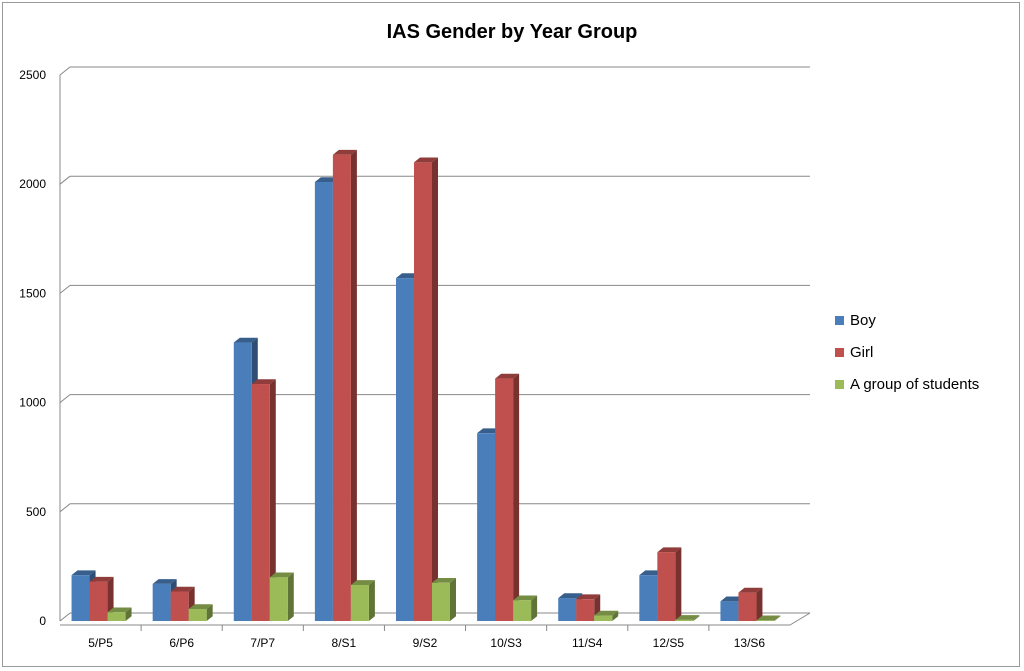 The width and height of the screenshot is (1024, 671). Describe the element at coordinates (262, 643) in the screenshot. I see `x-tick-label: 7/P7` at that location.